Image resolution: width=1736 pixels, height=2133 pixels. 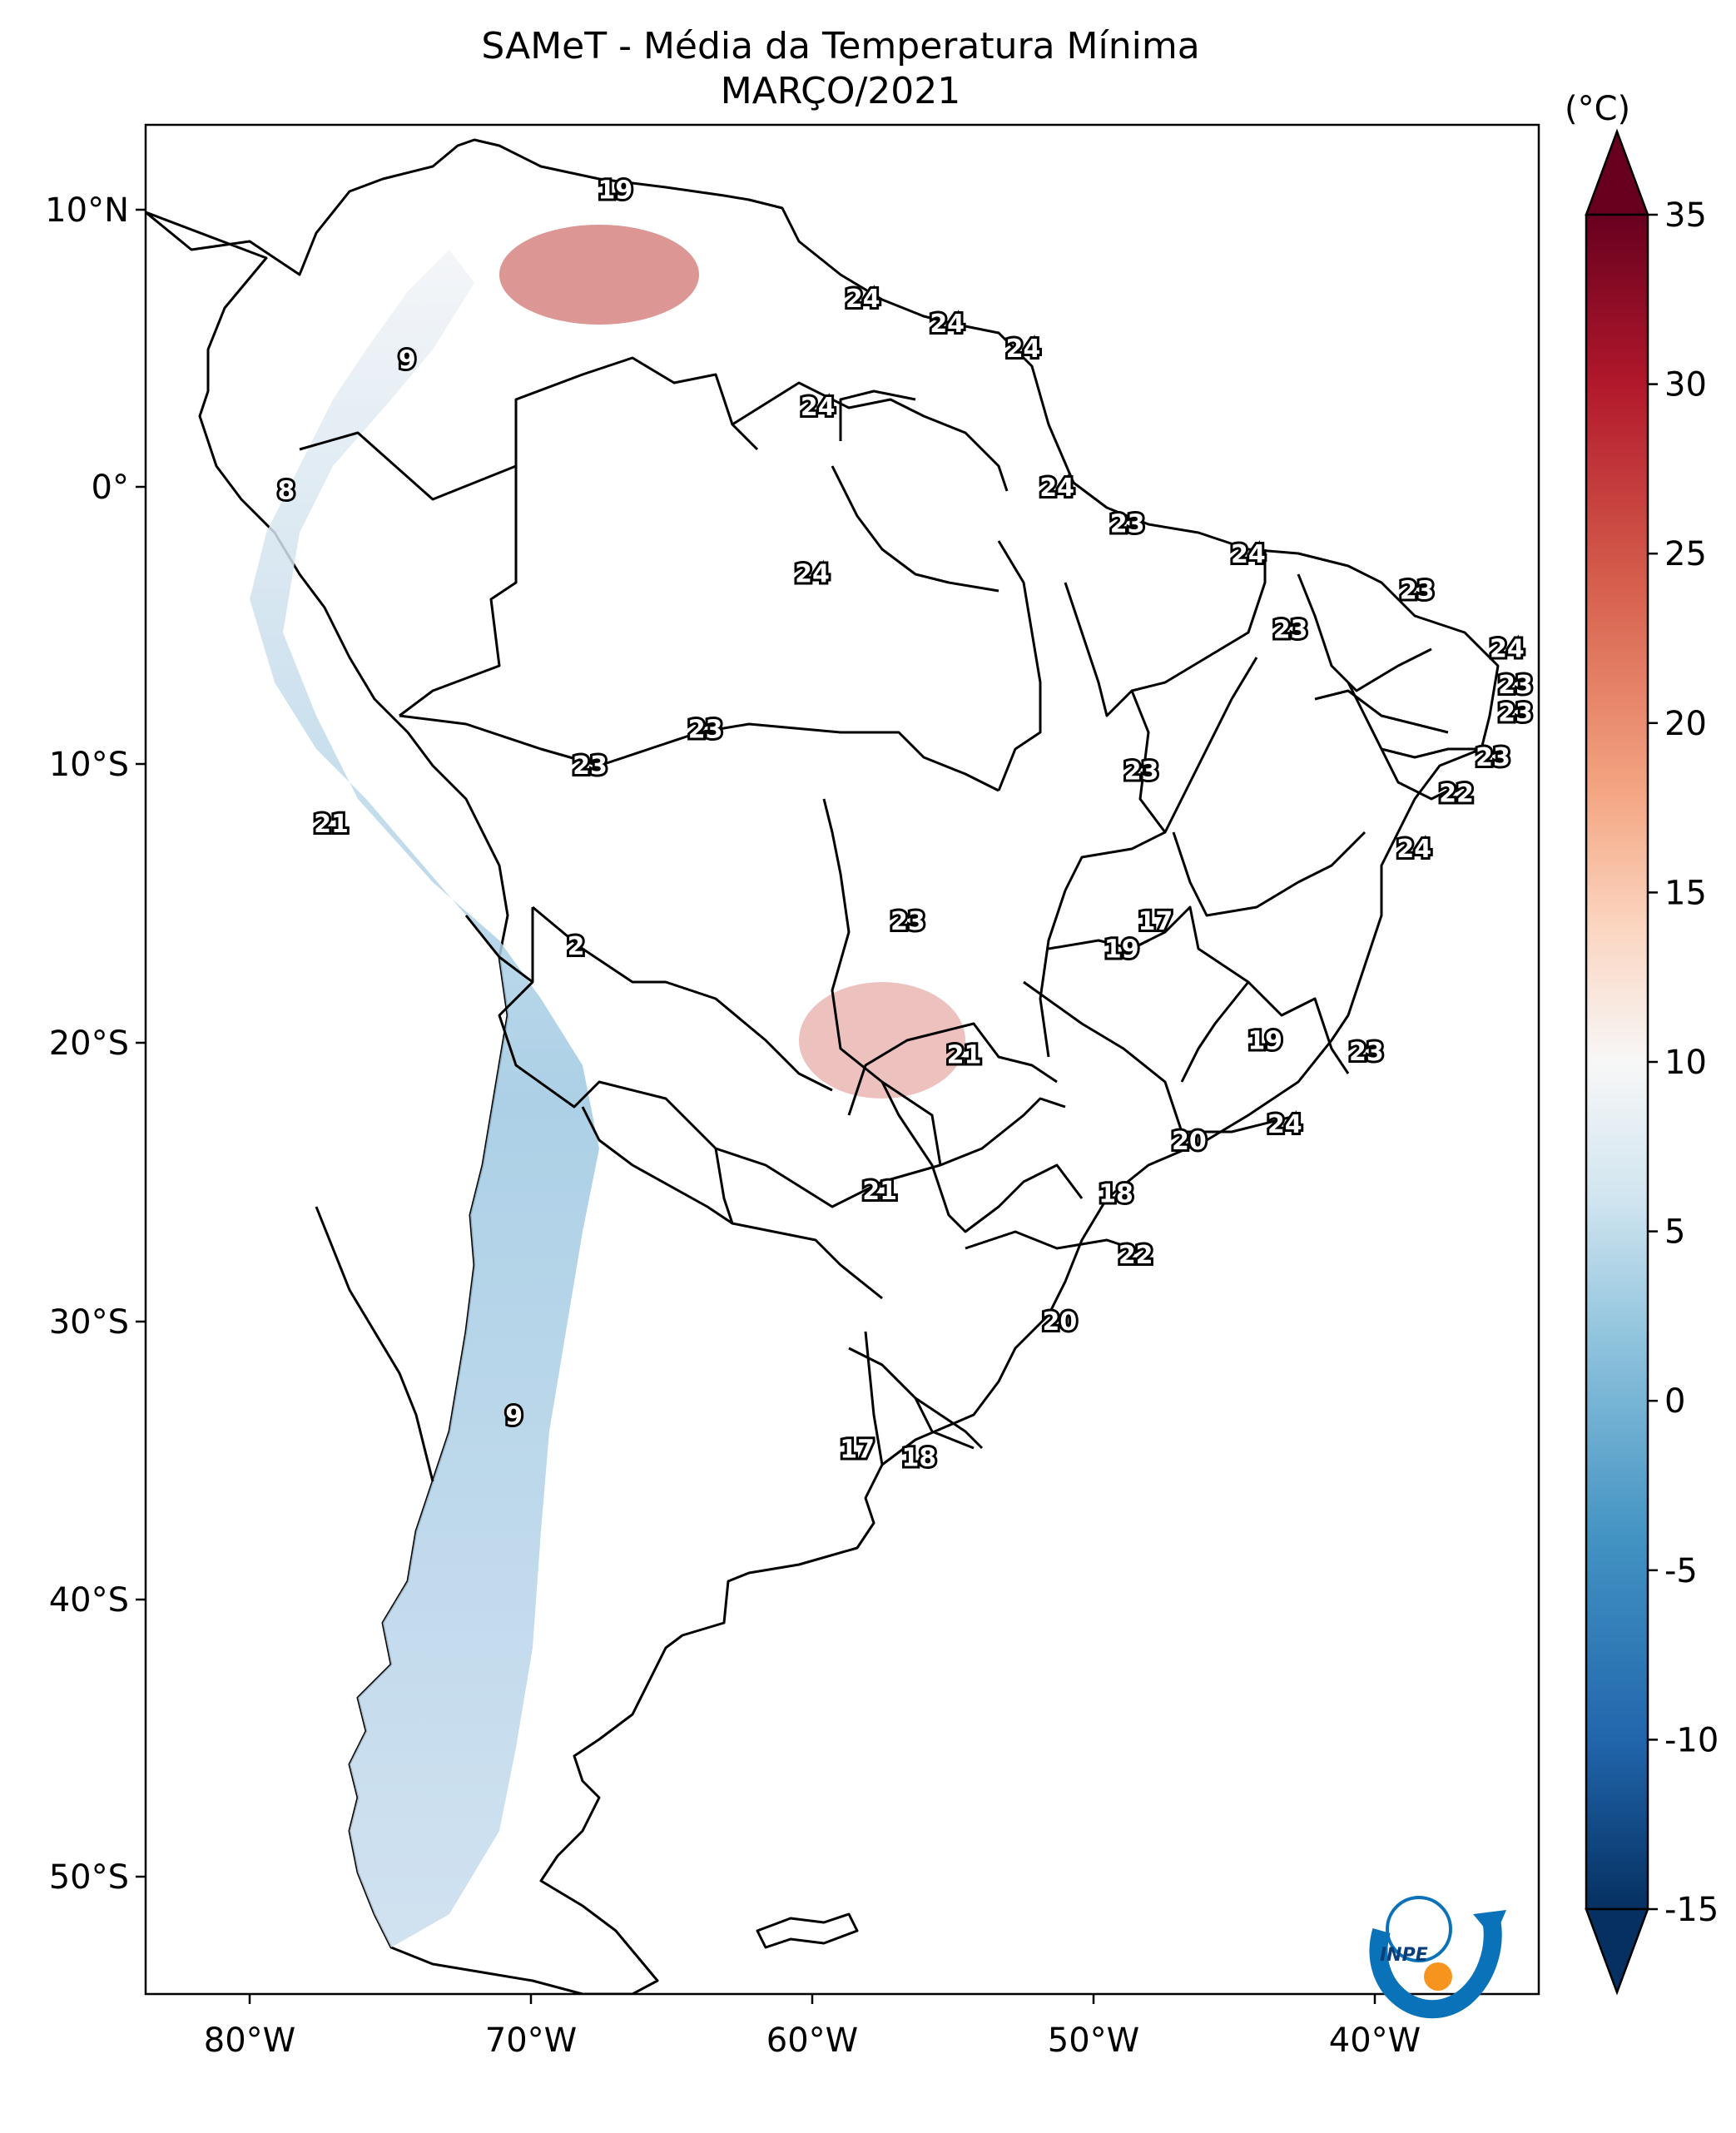 I want to click on y-axis: 10°N 0° 10°S 20°S 30°S 40°S 50°S, so click(x=96, y=1044).